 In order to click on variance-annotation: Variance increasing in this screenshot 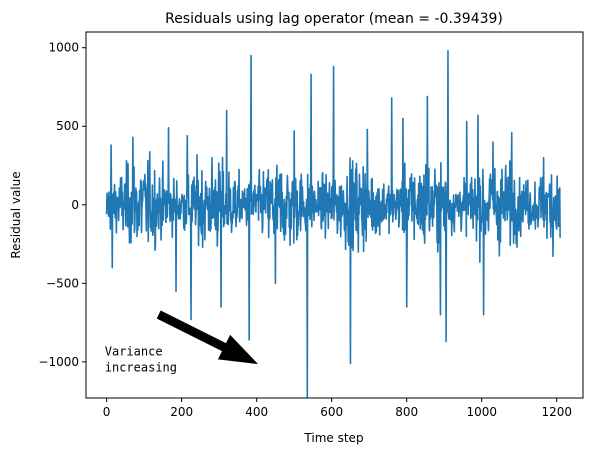, I will do `click(182, 342)`.